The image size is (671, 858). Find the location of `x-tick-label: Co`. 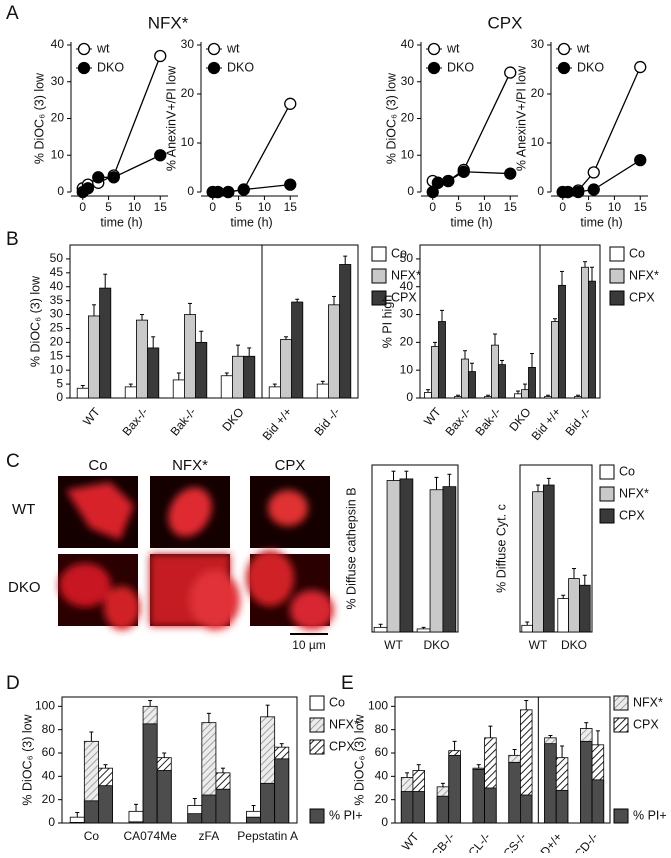

x-tick-label: Co is located at coordinates (92, 836).